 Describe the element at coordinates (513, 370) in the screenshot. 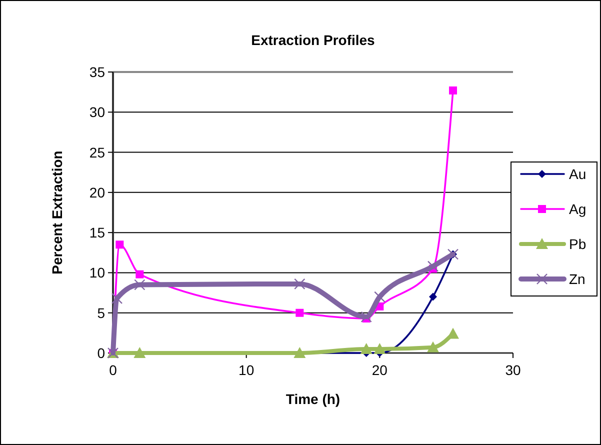

I see `x-tick-label: 30` at that location.